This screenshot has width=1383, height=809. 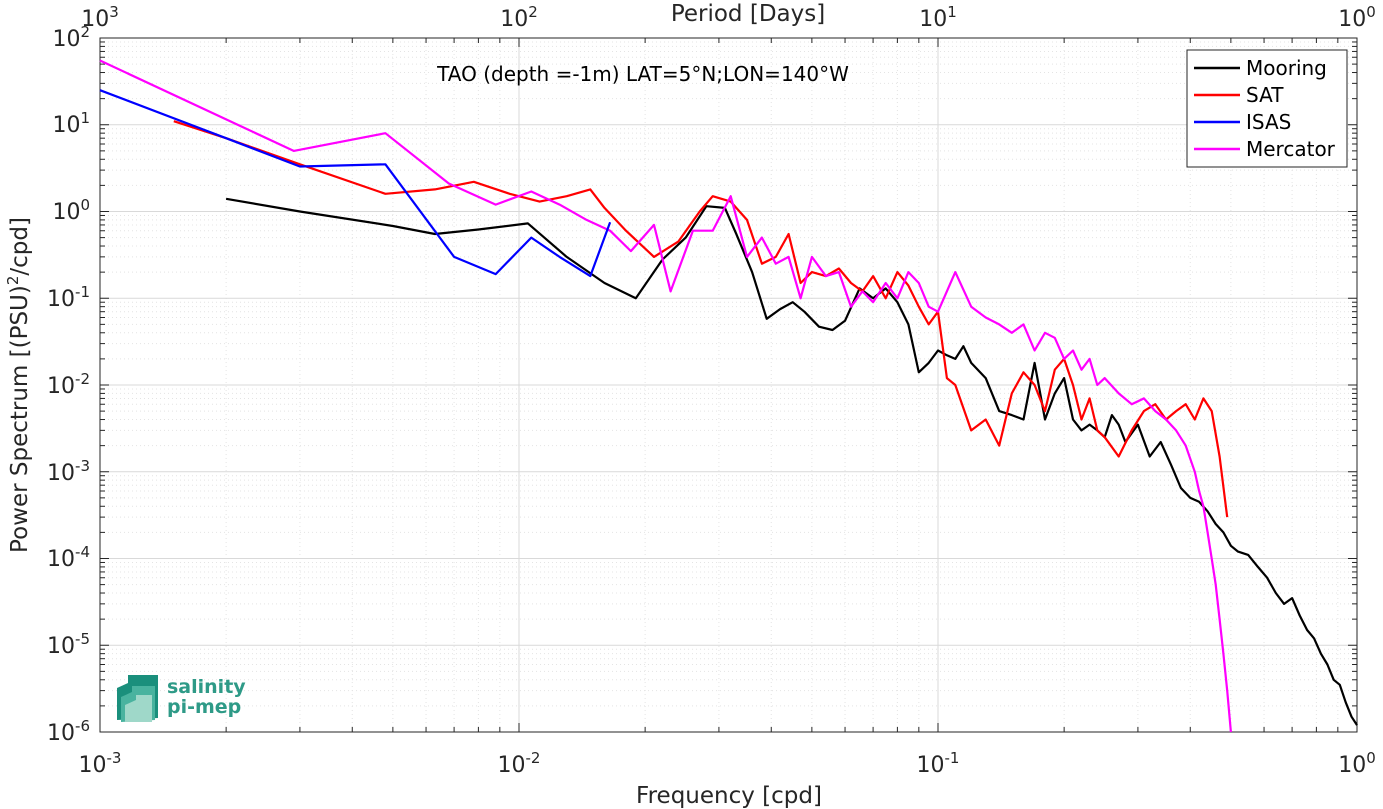 What do you see at coordinates (71, 37) in the screenshot?
I see `y-tick-label: 10²` at bounding box center [71, 37].